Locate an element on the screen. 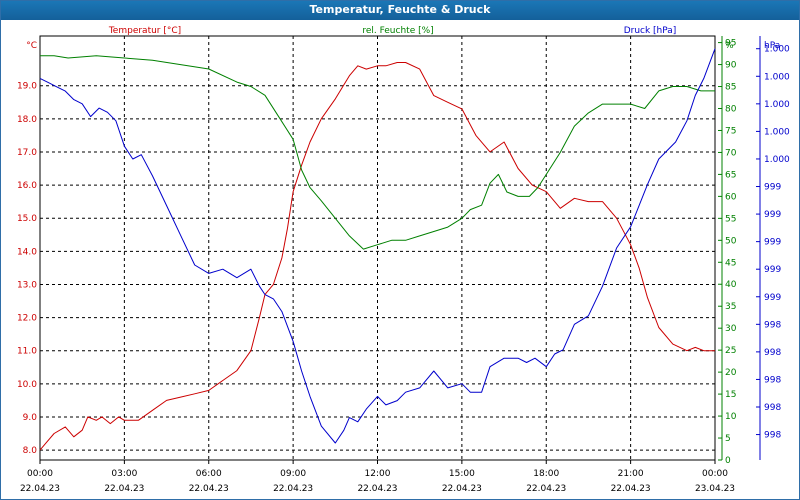 This screenshot has height=500, width=800. temperature-tick-label: 14.0 is located at coordinates (27, 252).